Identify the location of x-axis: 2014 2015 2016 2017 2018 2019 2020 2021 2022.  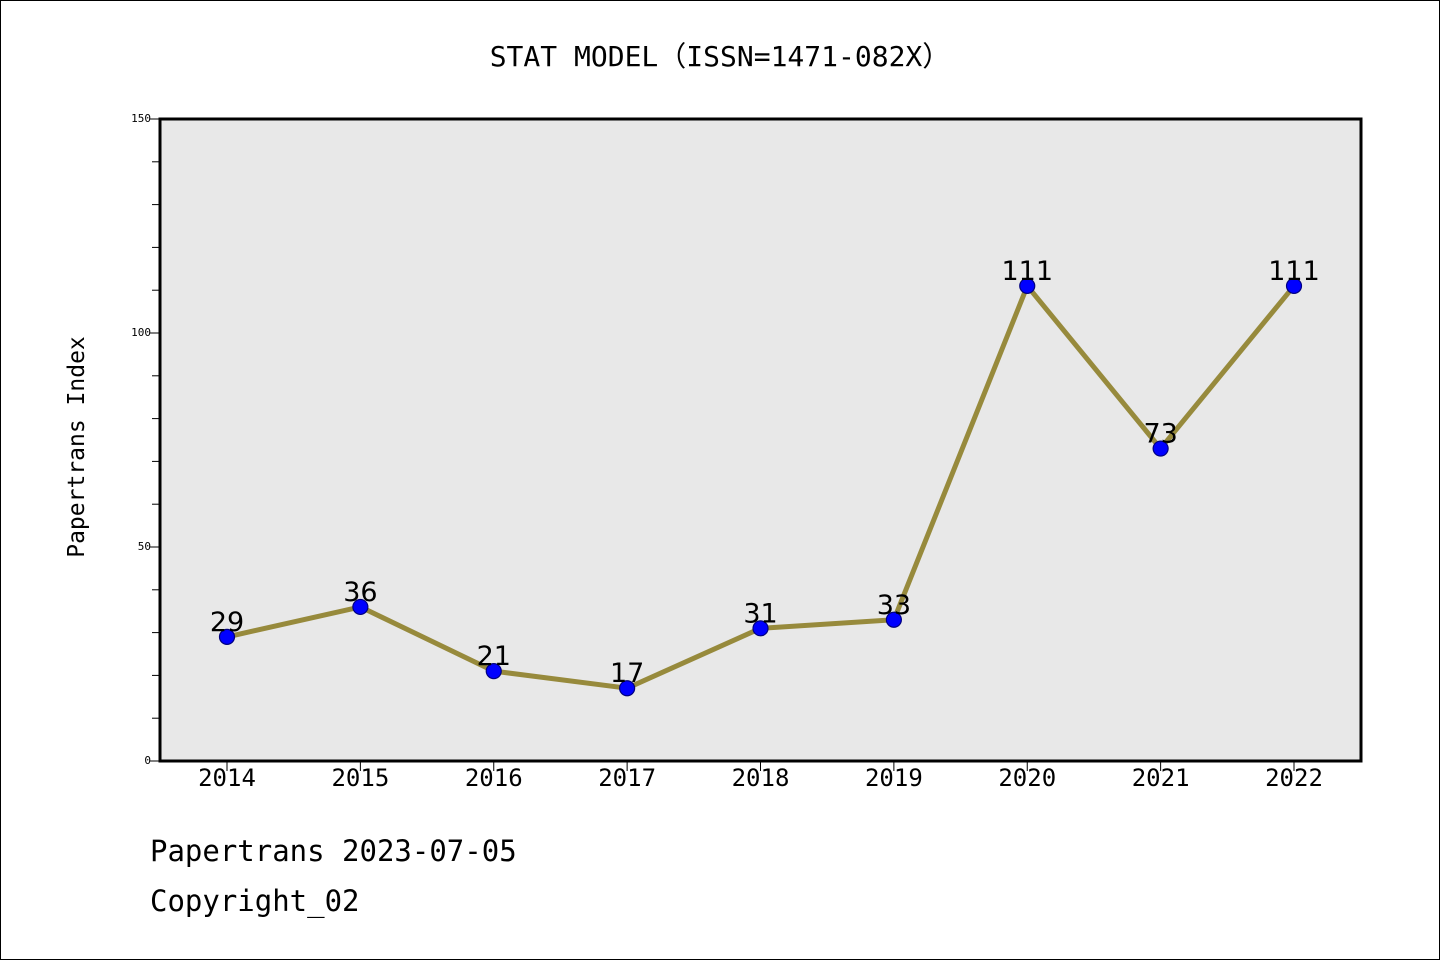
(760, 776).